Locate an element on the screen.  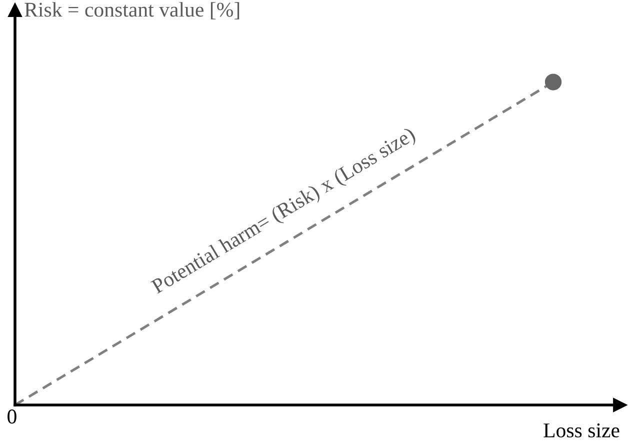
x-axis-title: Loss size is located at coordinates (582, 430).